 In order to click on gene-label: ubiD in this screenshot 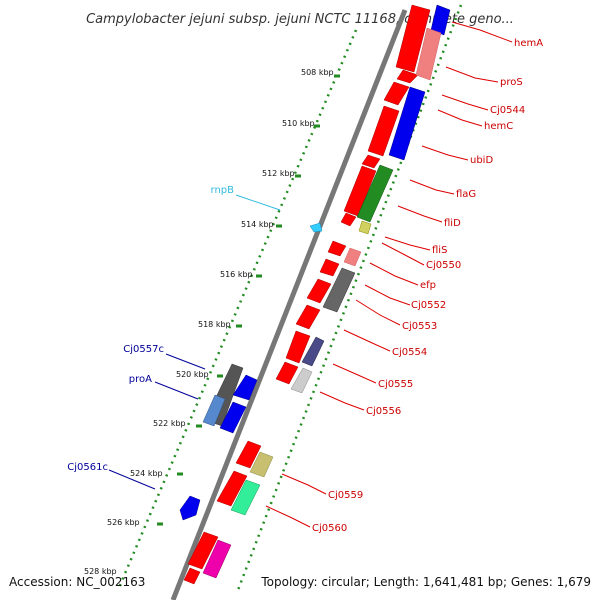, I will do `click(481, 160)`.